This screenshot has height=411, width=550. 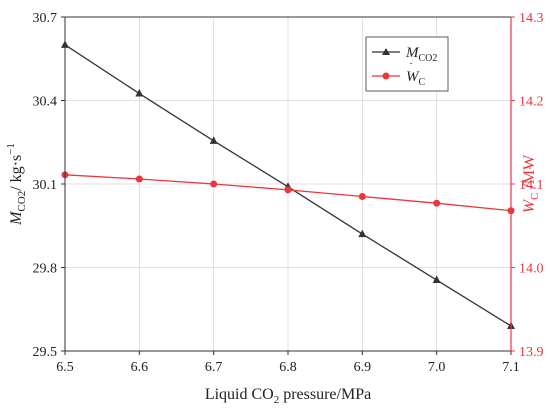 What do you see at coordinates (45, 352) in the screenshot?
I see `left-y-tick-label: 29.5` at bounding box center [45, 352].